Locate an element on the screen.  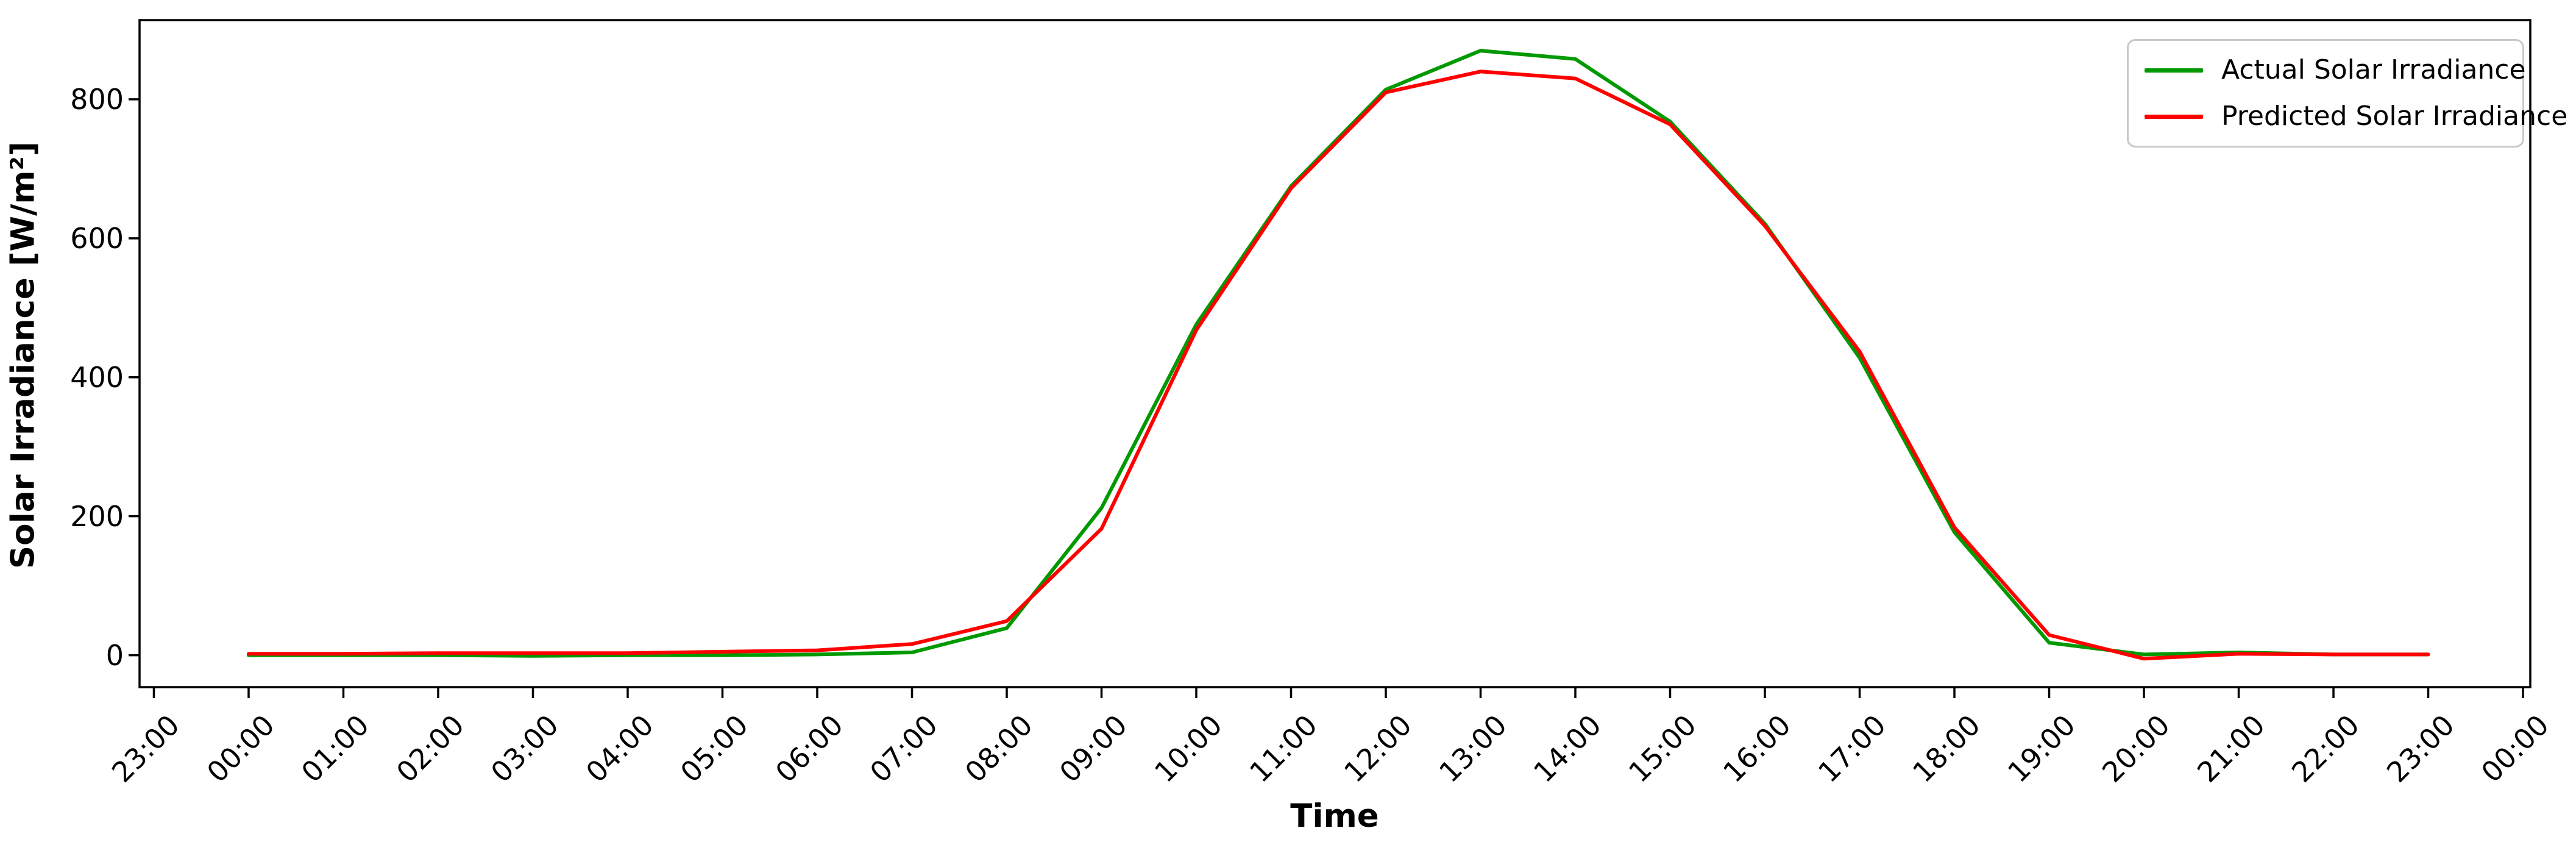
y-tick-label: 0 is located at coordinates (115, 655).